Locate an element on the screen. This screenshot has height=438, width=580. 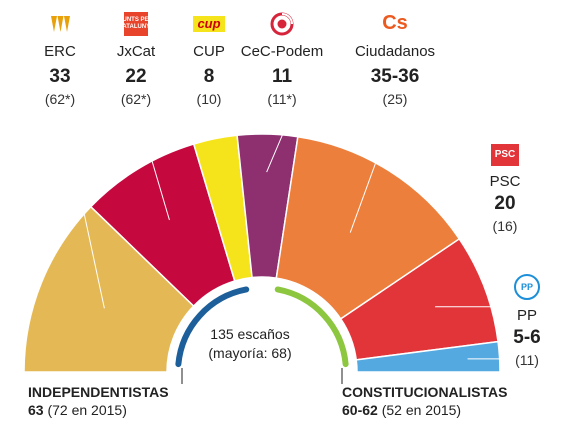
seat-segment-erc is located at coordinates (109, 289).